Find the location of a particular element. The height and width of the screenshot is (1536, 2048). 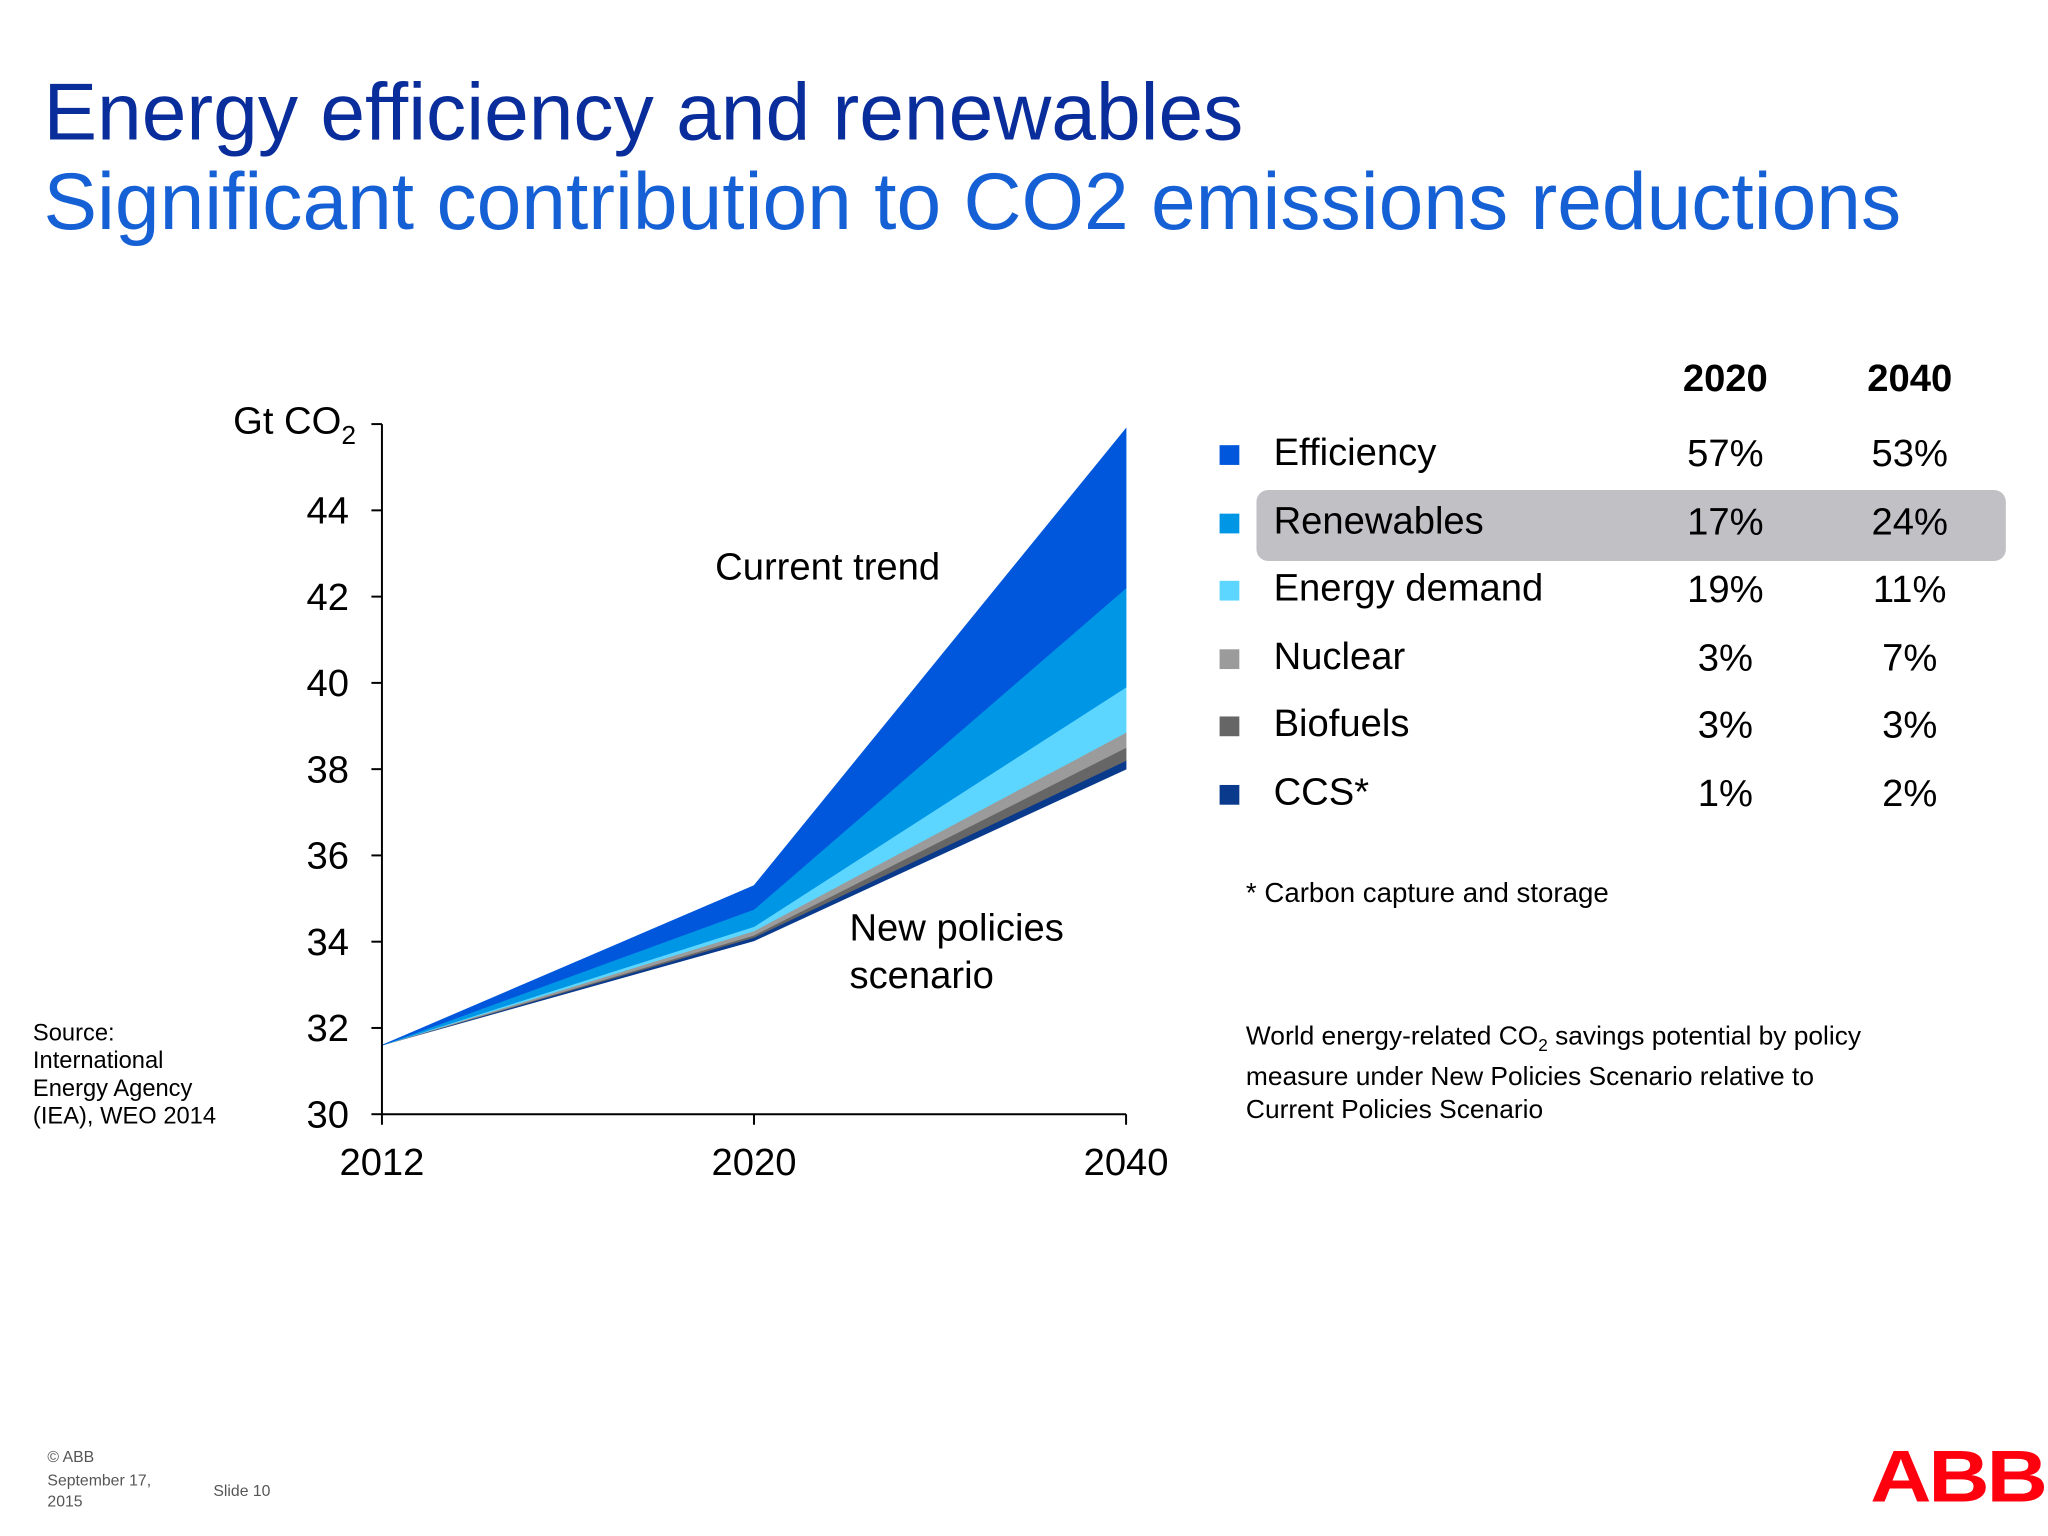

abb-logo: ABB is located at coordinates (1959, 1476).